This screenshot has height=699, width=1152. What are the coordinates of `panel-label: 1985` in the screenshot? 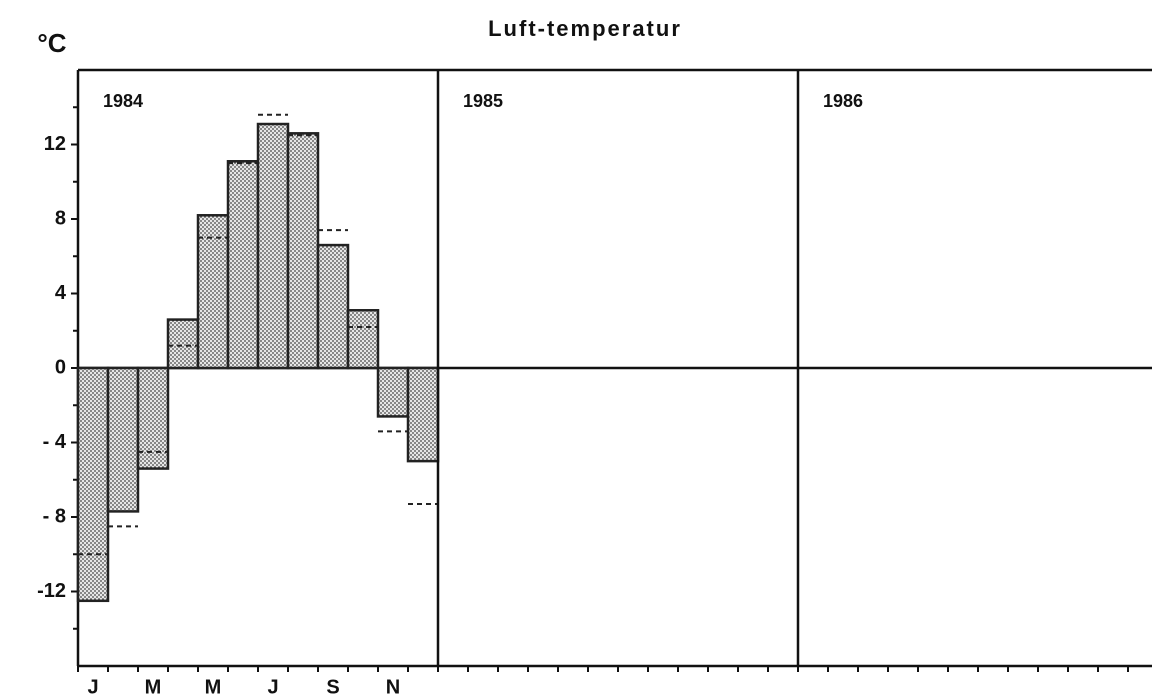 It's located at (483, 101).